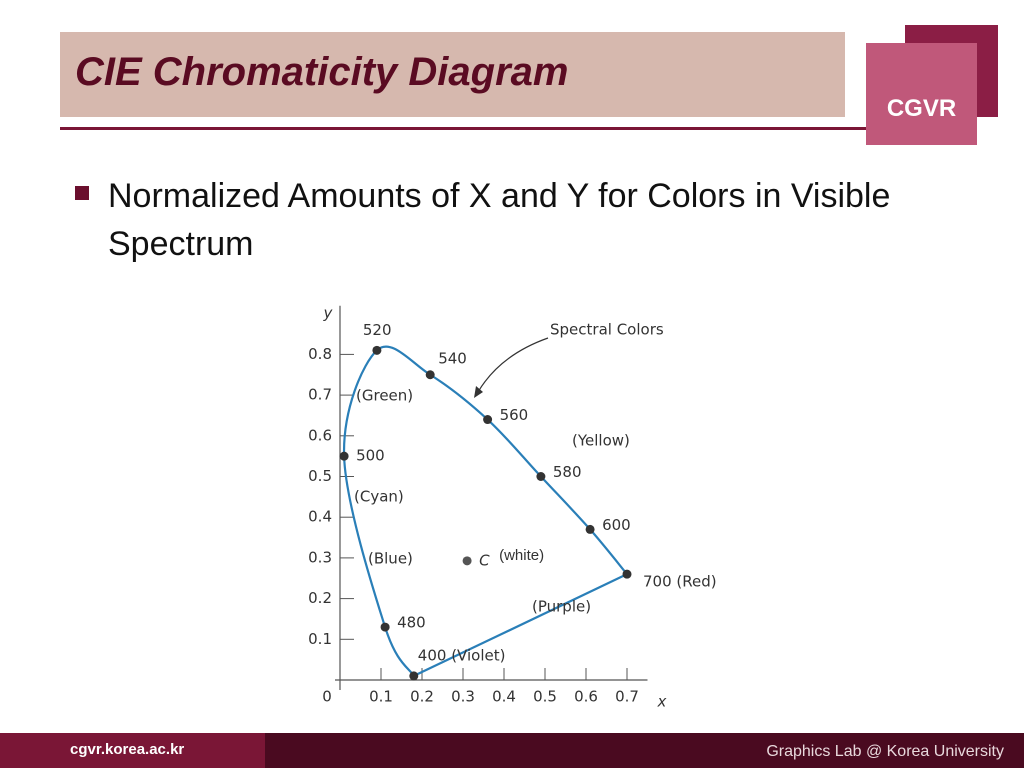 The height and width of the screenshot is (768, 1024). Describe the element at coordinates (520, 625) in the screenshot. I see `purple-line` at that location.